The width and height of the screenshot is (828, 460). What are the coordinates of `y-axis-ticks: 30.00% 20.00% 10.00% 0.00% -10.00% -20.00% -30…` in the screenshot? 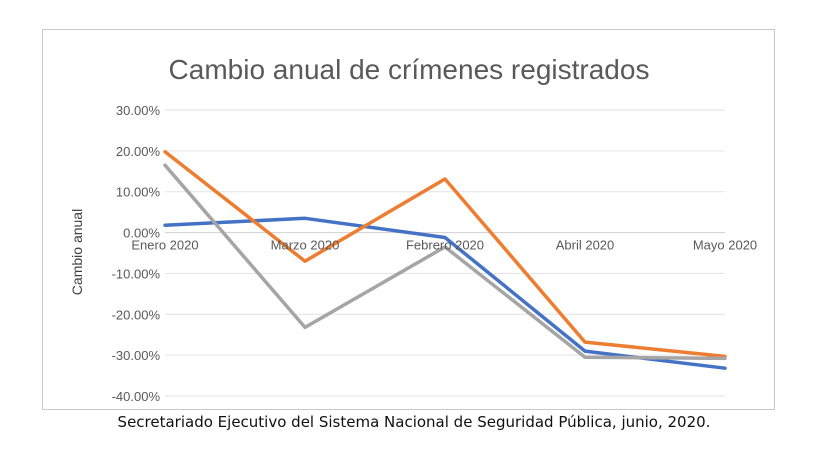 It's located at (136, 253).